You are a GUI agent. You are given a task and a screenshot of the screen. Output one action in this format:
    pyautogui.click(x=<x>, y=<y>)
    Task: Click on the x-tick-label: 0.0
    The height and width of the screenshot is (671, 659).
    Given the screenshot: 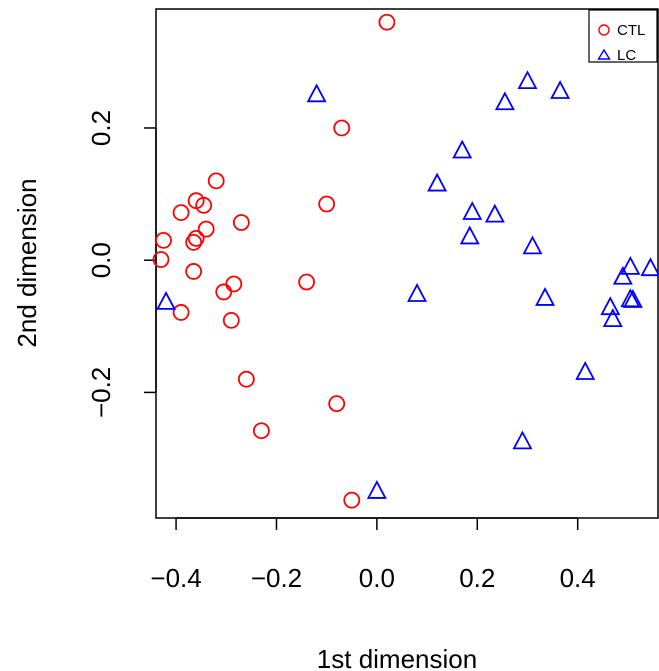 What is the action you would take?
    pyautogui.click(x=377, y=578)
    